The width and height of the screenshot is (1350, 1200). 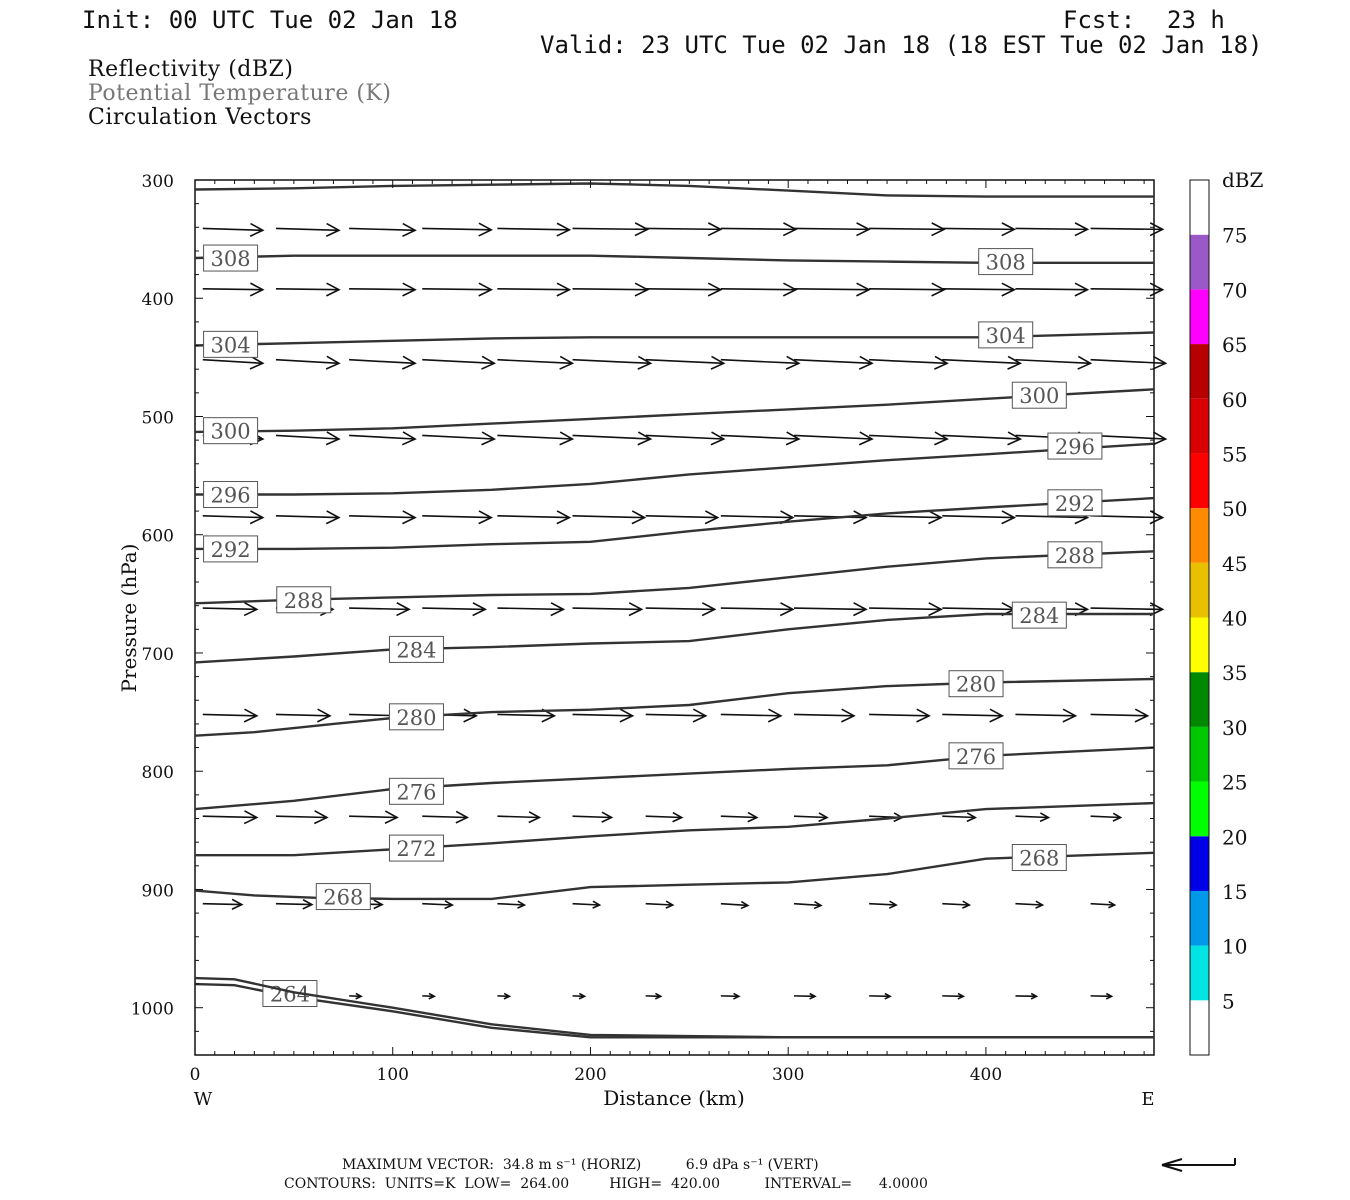 I want to click on field-reflectivity: Reflectivity (dBZ), so click(x=191, y=69).